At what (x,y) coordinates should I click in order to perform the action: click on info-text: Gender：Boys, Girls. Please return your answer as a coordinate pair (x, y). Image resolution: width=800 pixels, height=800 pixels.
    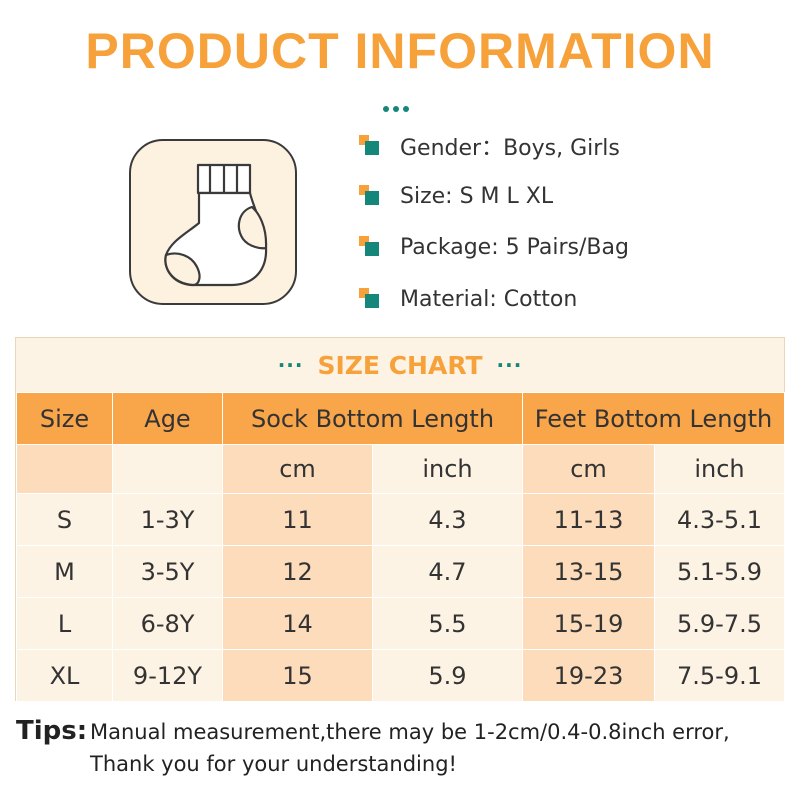
    Looking at the image, I should click on (510, 148).